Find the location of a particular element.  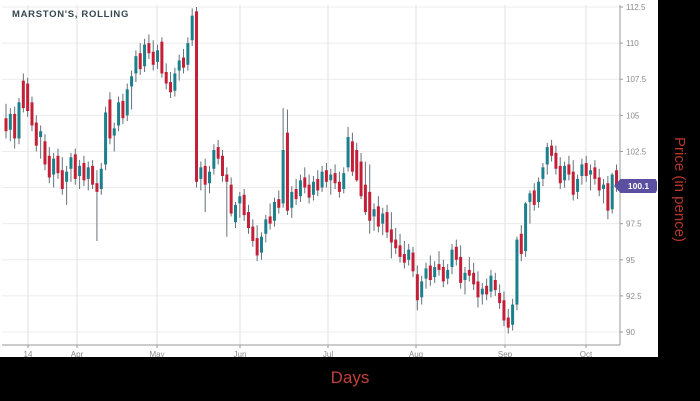

y-tick-label: 112.5 is located at coordinates (636, 7).